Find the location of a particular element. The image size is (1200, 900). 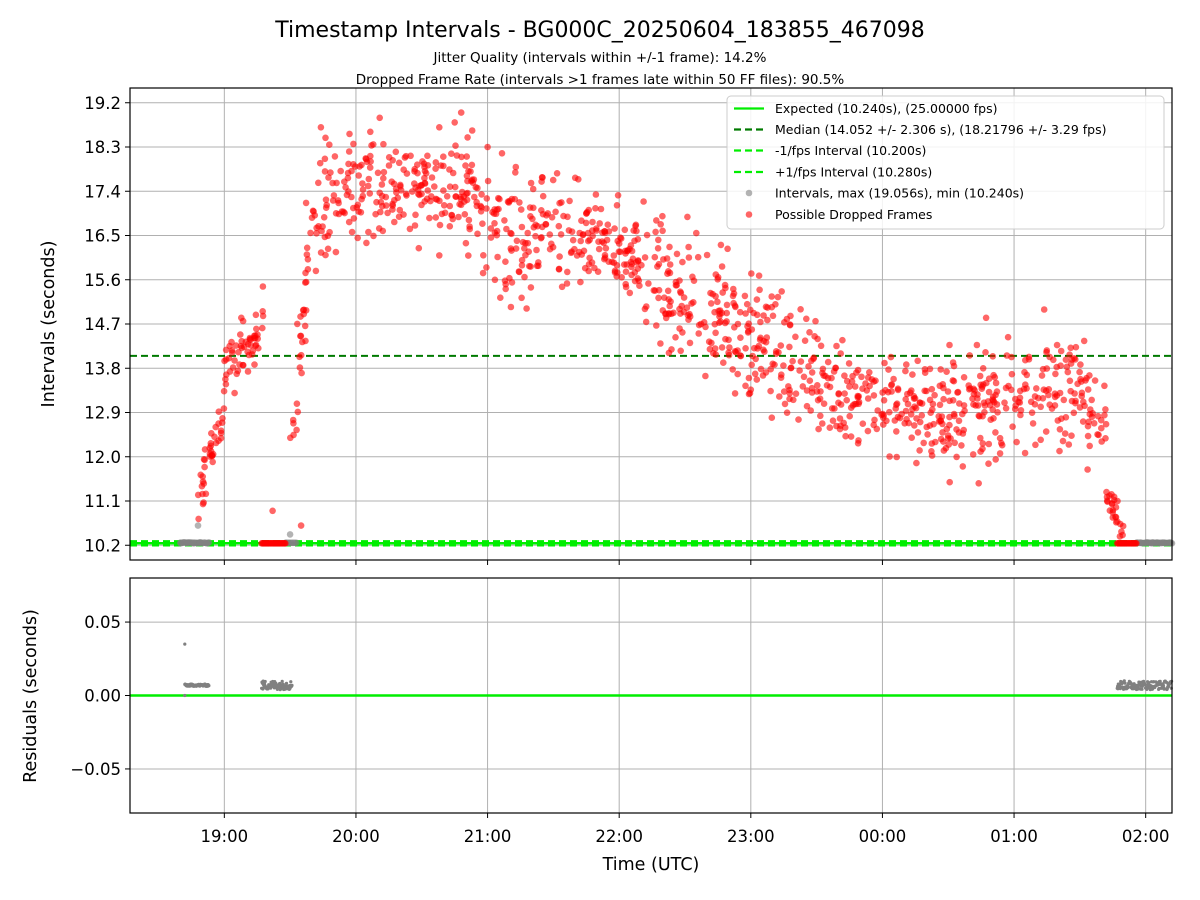

x-tick-label: 21:00 is located at coordinates (488, 836).